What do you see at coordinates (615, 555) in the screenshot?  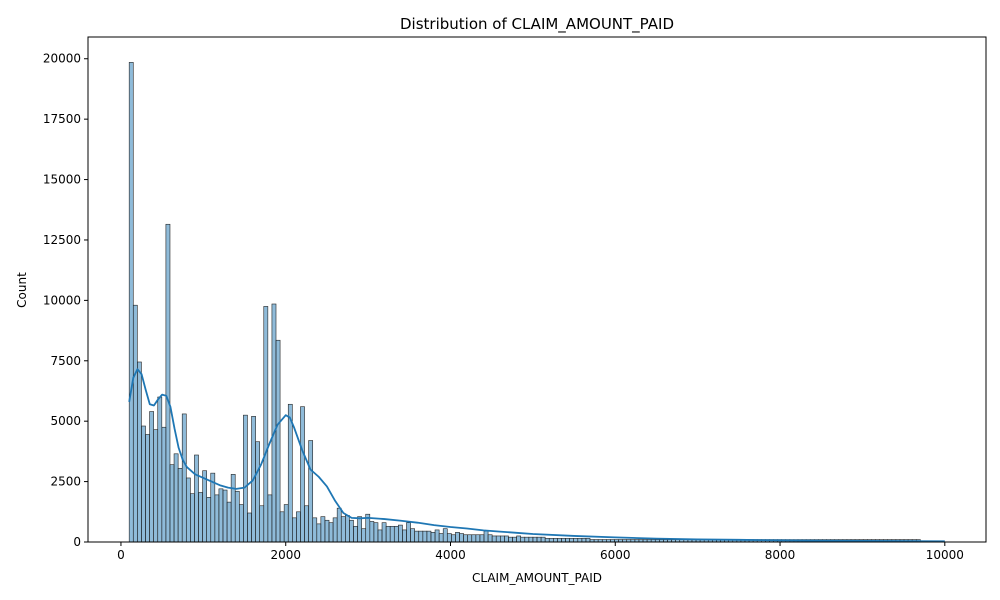 I see `x-tick-label: 6000` at bounding box center [615, 555].